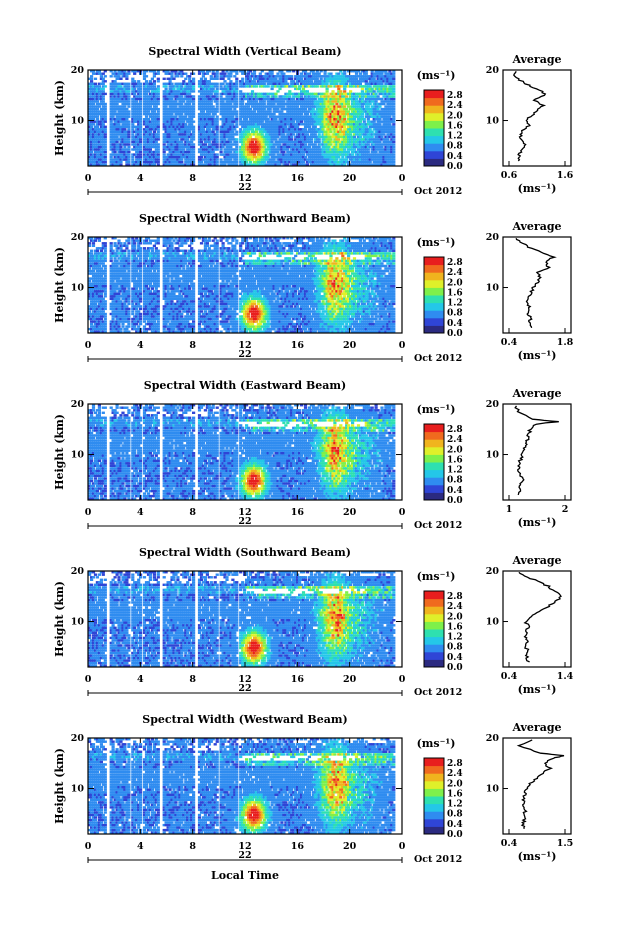 The width and height of the screenshot is (622, 929). What do you see at coordinates (434, 109) in the screenshot?
I see `colorbar-swatch` at bounding box center [434, 109].